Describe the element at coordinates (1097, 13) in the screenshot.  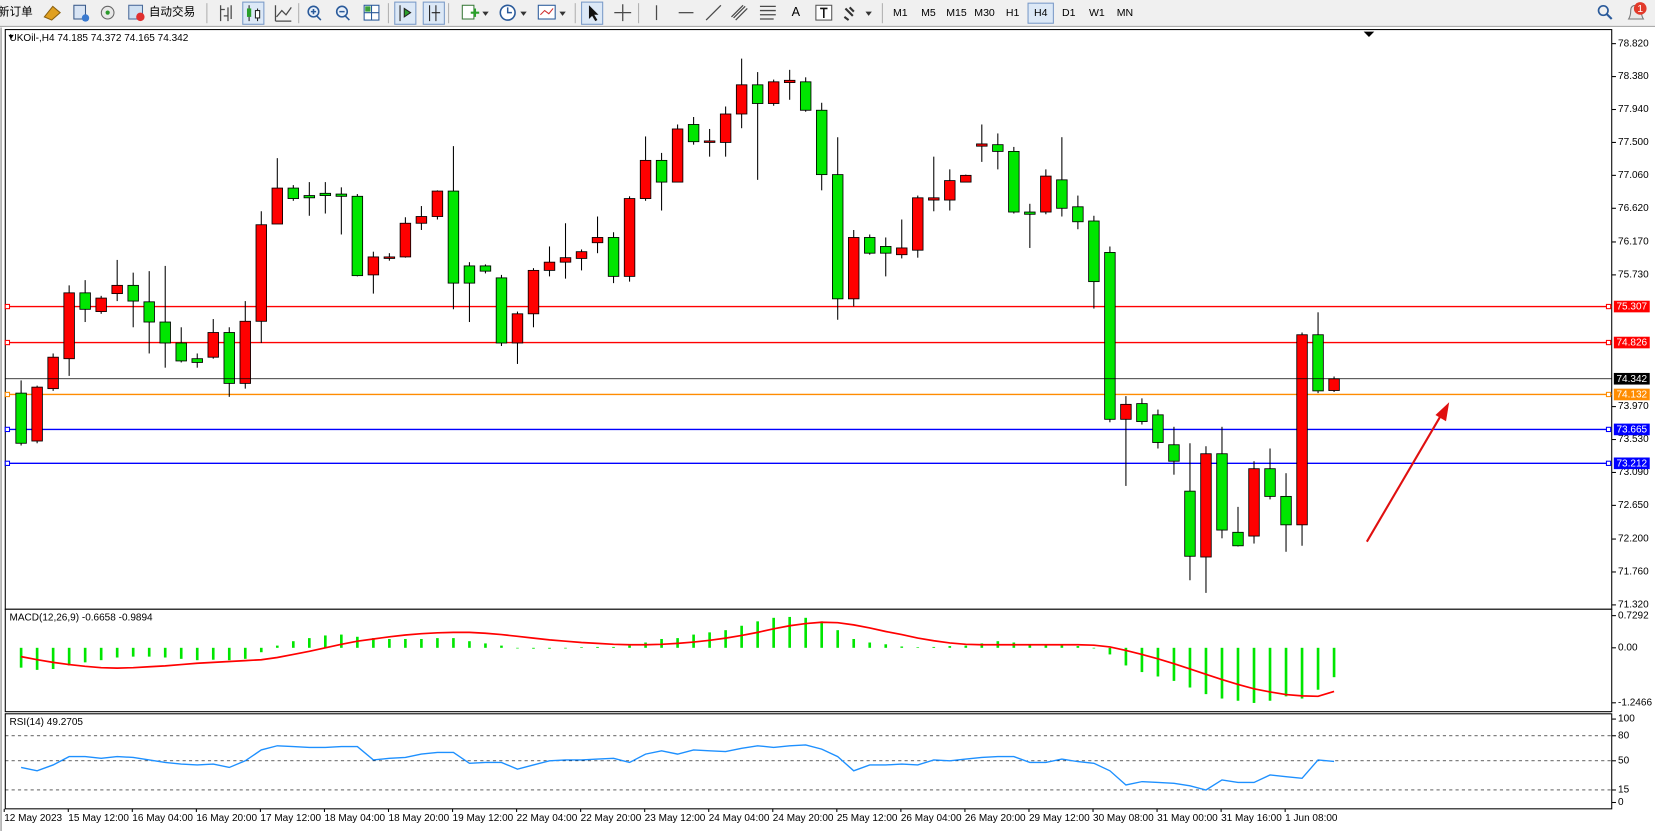
I see `timeframe-button: W1` at that location.